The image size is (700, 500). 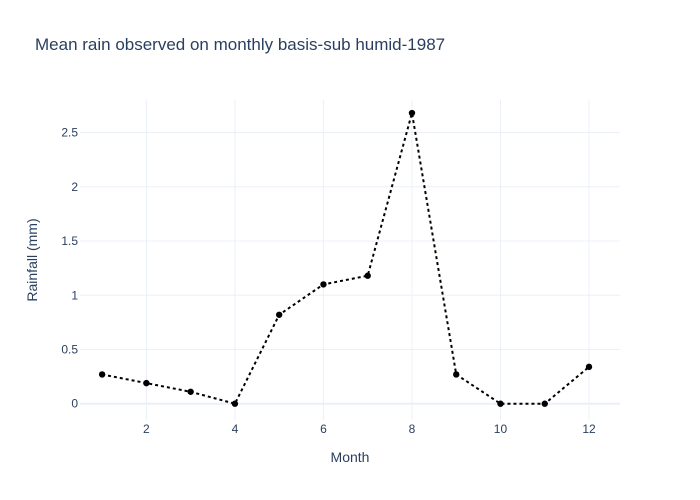 What do you see at coordinates (589, 429) in the screenshot?
I see `x-tick-label: 12` at bounding box center [589, 429].